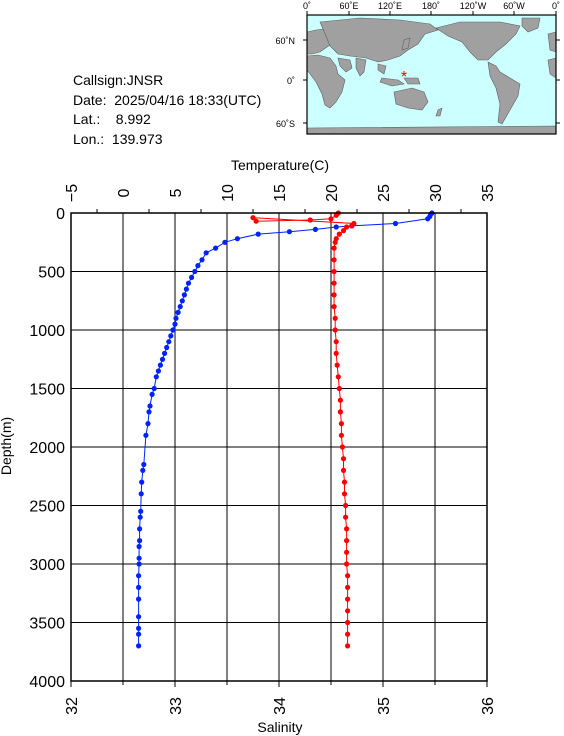  I want to click on map-lat-label: 60˚S, so click(285, 124).